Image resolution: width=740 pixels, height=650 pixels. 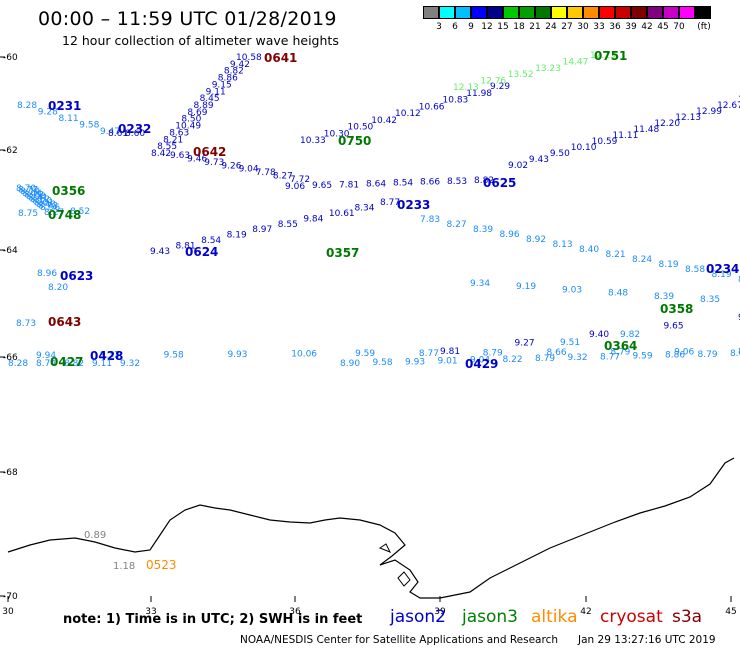 I want to click on sat-altika: altika, so click(x=554, y=617).